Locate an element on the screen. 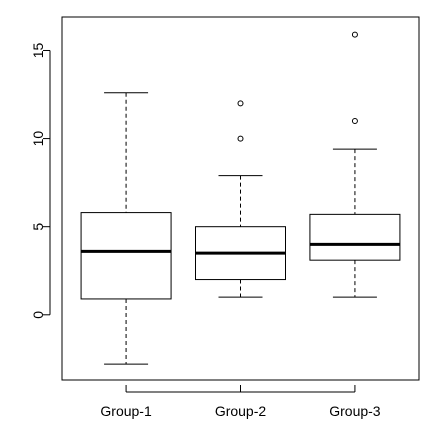 Image resolution: width=446 pixels, height=434 pixels. x-axis: Group-1 Group-2 Group-3 is located at coordinates (240, 402).